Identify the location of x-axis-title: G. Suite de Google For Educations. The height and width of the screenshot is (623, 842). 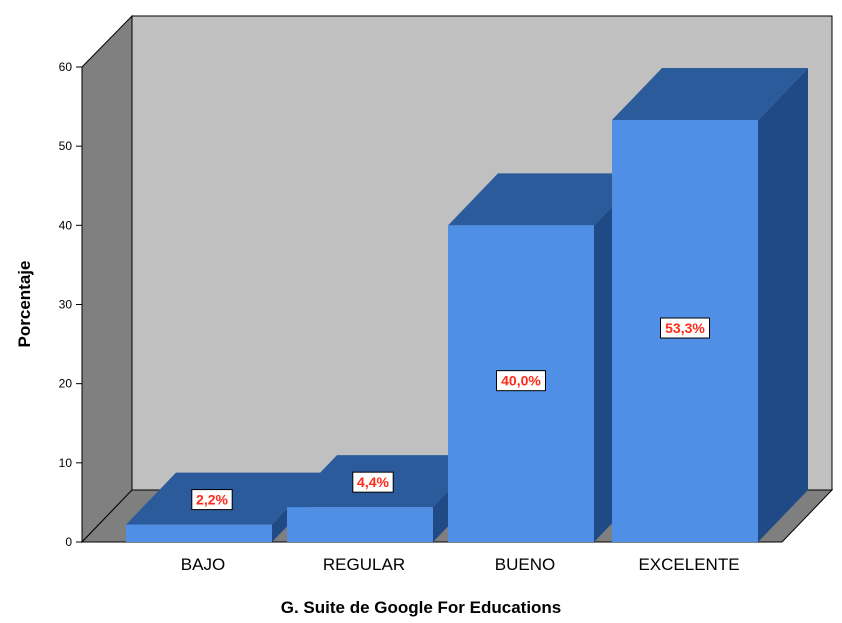
(421, 607).